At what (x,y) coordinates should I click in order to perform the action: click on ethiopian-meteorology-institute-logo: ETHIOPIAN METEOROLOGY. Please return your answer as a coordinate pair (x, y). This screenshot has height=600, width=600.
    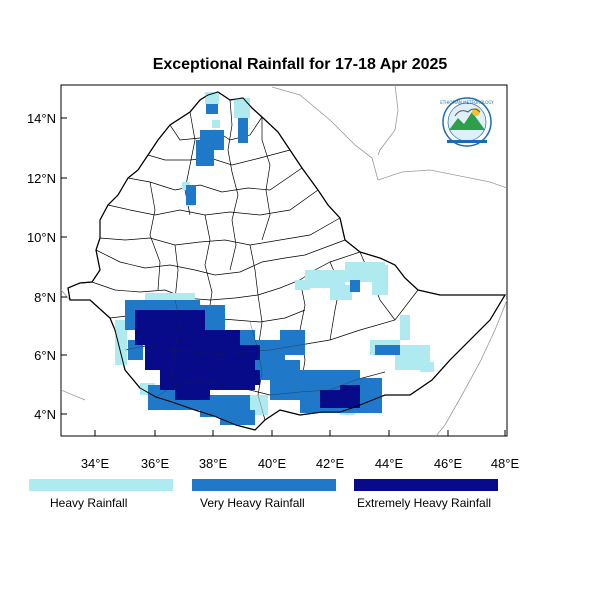
    Looking at the image, I should click on (467, 122).